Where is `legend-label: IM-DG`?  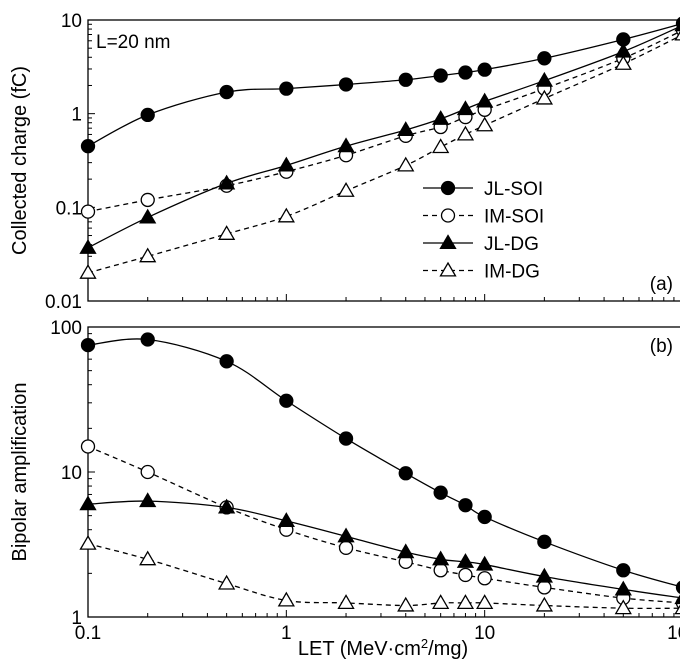
legend-label: IM-DG is located at coordinates (512, 272).